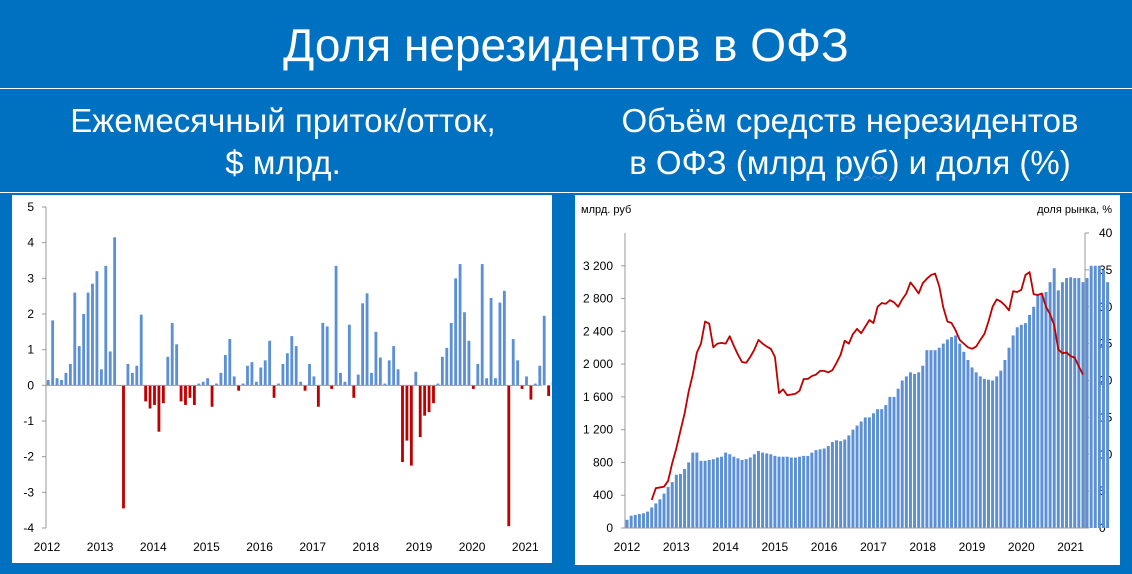 The image size is (1132, 574). Describe the element at coordinates (922, 547) in the screenshot. I see `x-tick-label: 2018` at that location.